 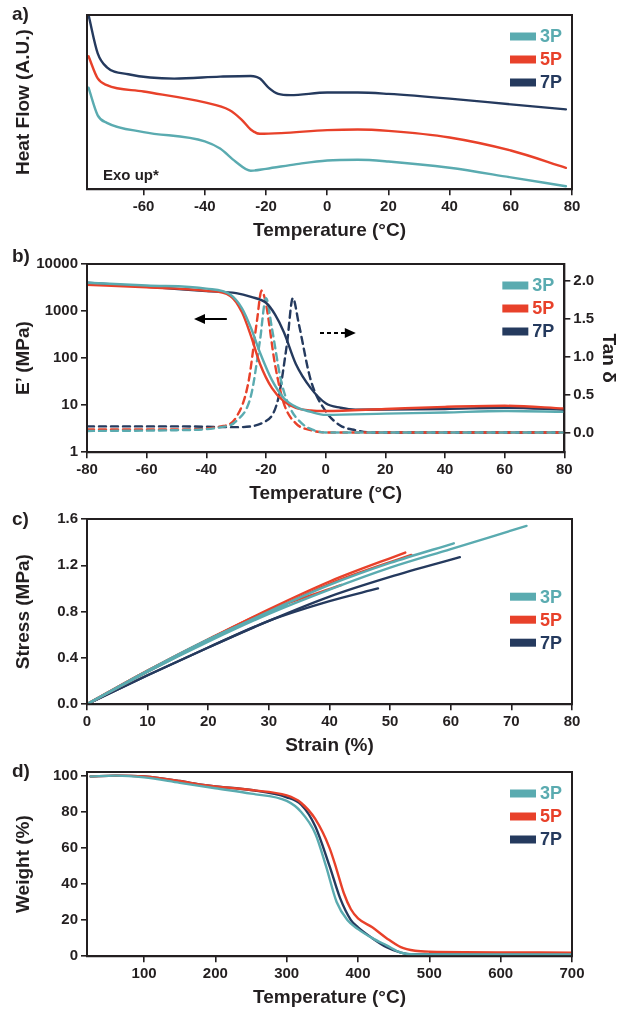 I want to click on y-tick-label: 0, so click(x=73, y=955).